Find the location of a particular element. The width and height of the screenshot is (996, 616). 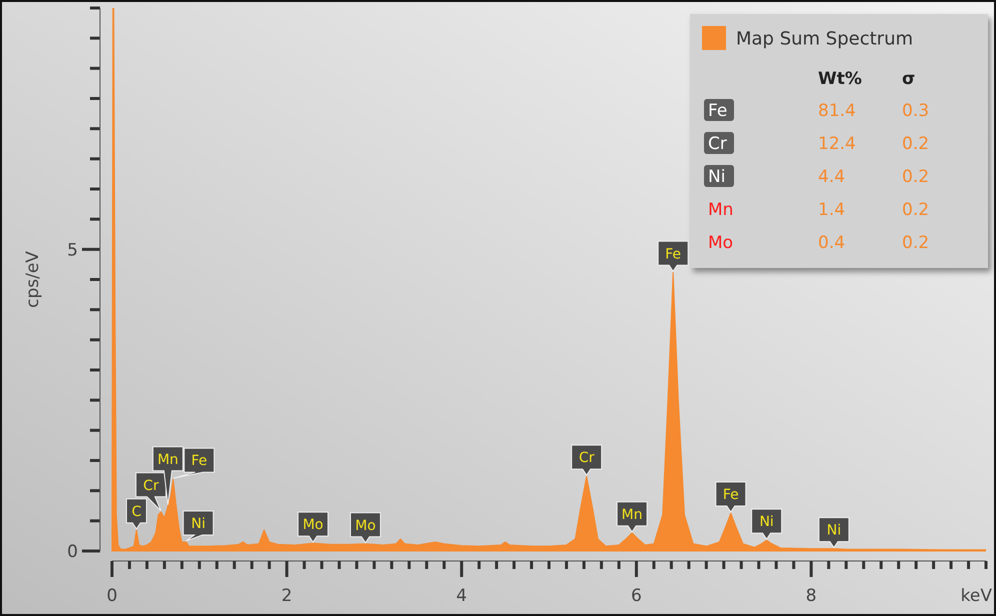

data-label: 81.4 is located at coordinates (837, 111).